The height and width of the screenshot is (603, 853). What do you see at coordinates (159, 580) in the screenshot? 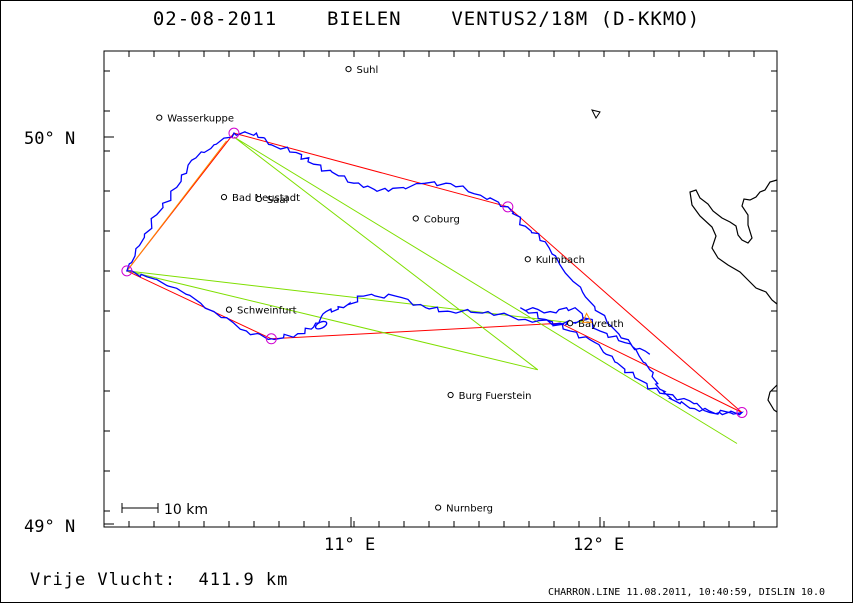
I see `free-flight-distance: Vrije Vlucht: 411.9 km` at bounding box center [159, 580].